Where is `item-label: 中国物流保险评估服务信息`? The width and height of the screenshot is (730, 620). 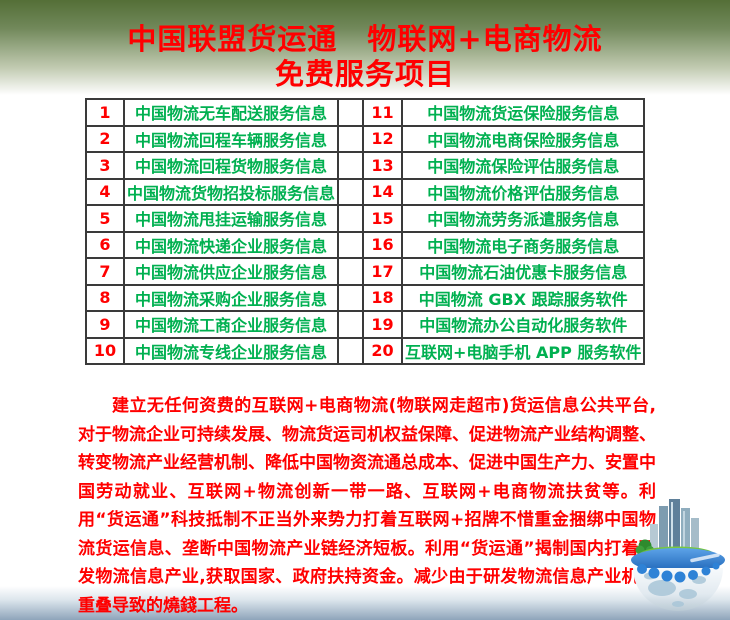
item-label: 中国物流保险评估服务信息 is located at coordinates (523, 165).